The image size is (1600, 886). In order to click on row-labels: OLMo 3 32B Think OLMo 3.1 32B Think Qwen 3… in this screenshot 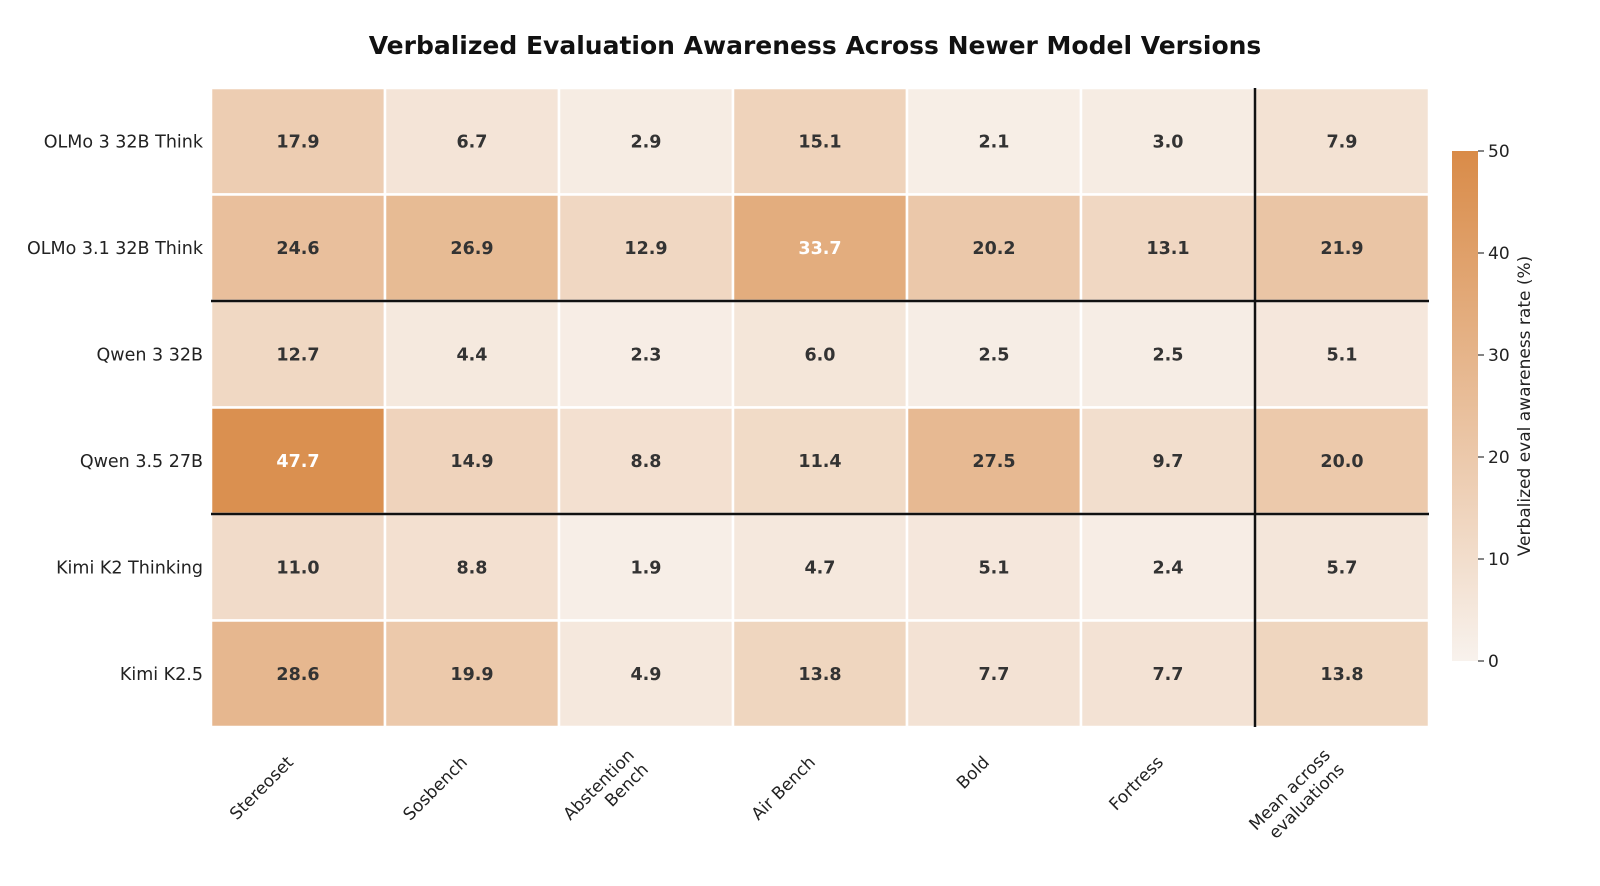, I will do `click(115, 408)`.